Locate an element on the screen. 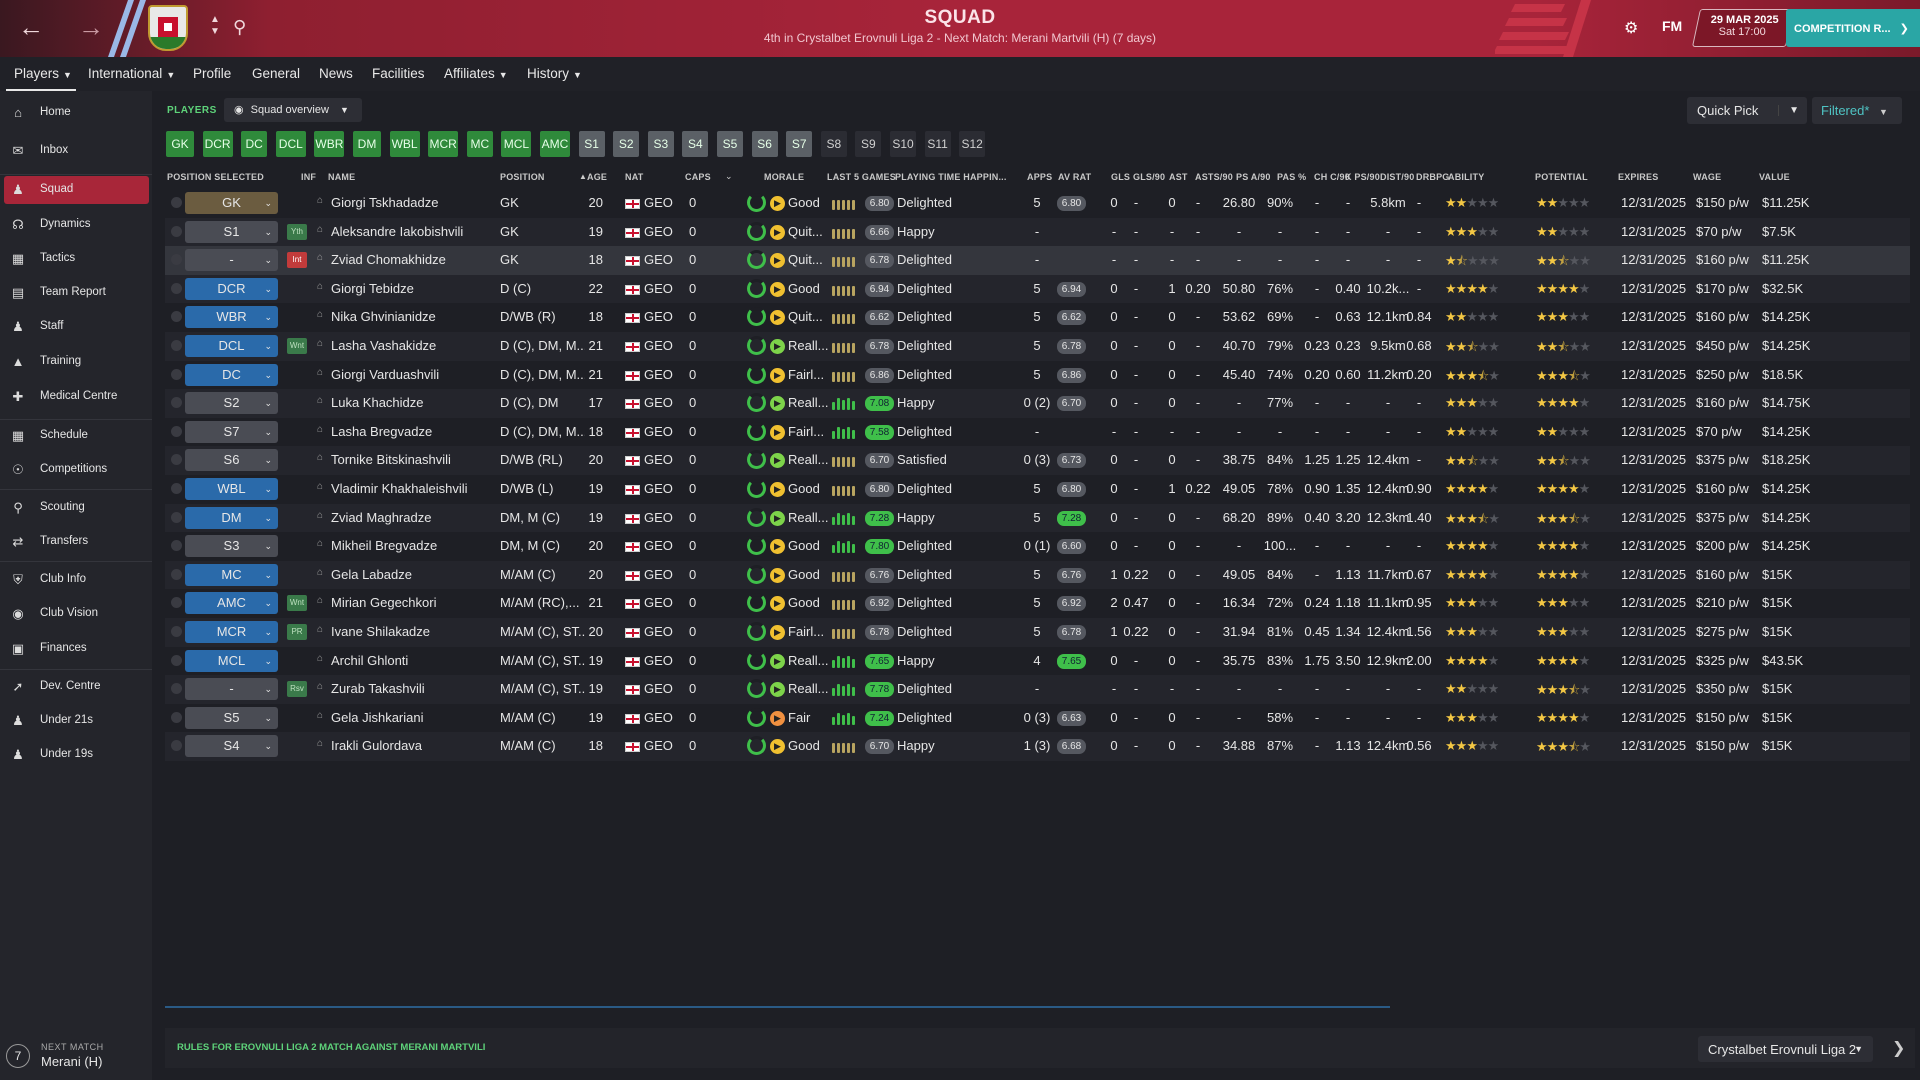  player-name: Mikheil Bregvadze is located at coordinates (384, 546).